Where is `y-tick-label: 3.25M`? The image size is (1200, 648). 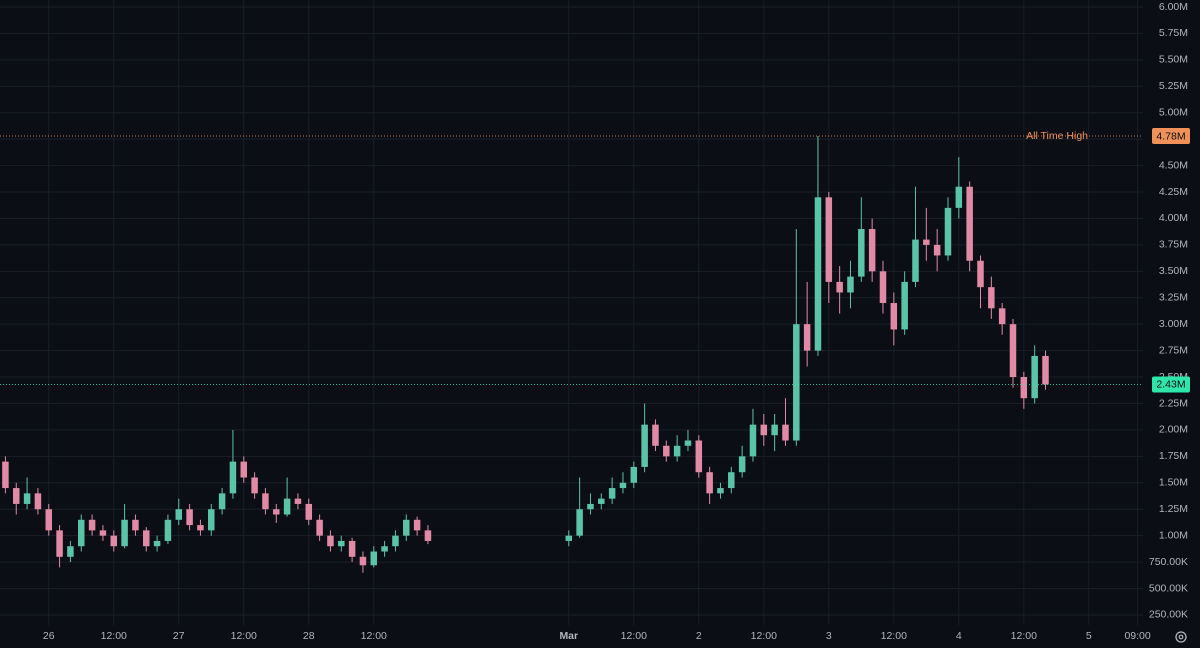
y-tick-label: 3.25M is located at coordinates (1173, 298).